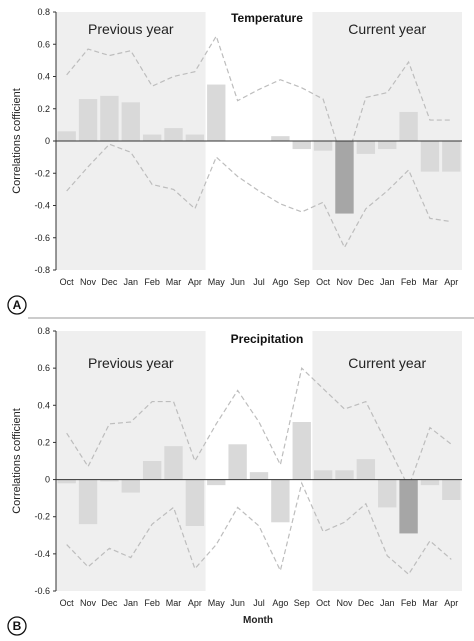 The image size is (474, 641). Describe the element at coordinates (259, 528) in the screenshot. I see `lower-confidence-line` at that location.